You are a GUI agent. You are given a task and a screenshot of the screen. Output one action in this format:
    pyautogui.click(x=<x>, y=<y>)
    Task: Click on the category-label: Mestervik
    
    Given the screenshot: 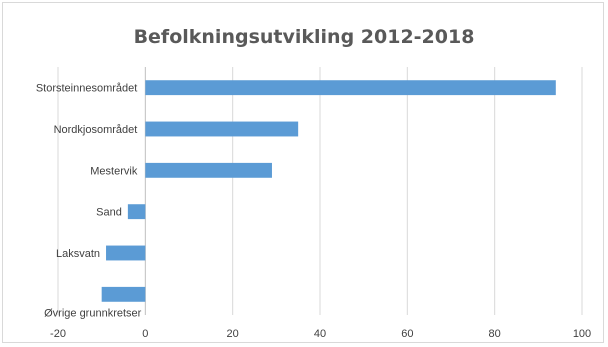 What is the action you would take?
    pyautogui.click(x=114, y=171)
    